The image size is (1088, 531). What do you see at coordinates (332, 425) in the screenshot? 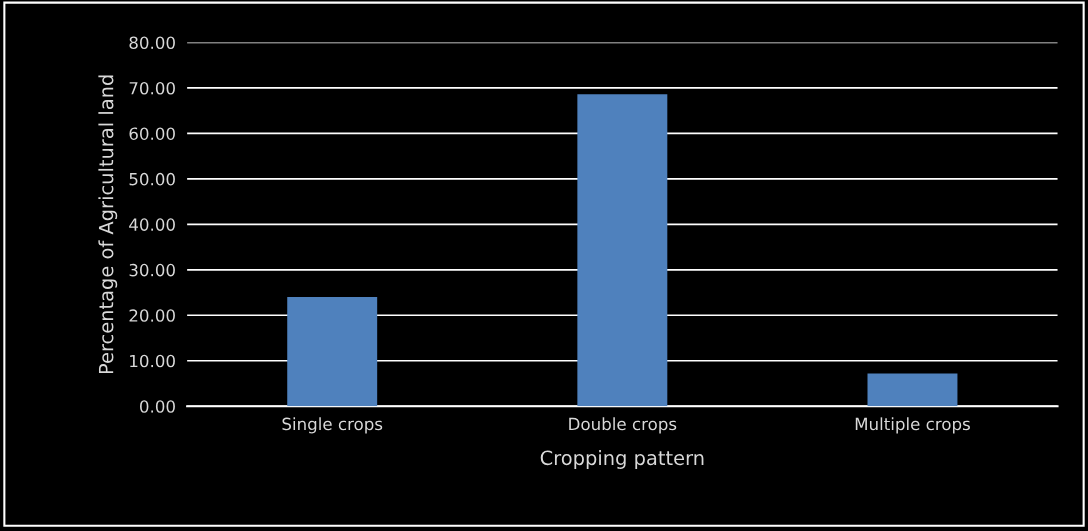
I see `x-tick-label: Single crops` at bounding box center [332, 425].